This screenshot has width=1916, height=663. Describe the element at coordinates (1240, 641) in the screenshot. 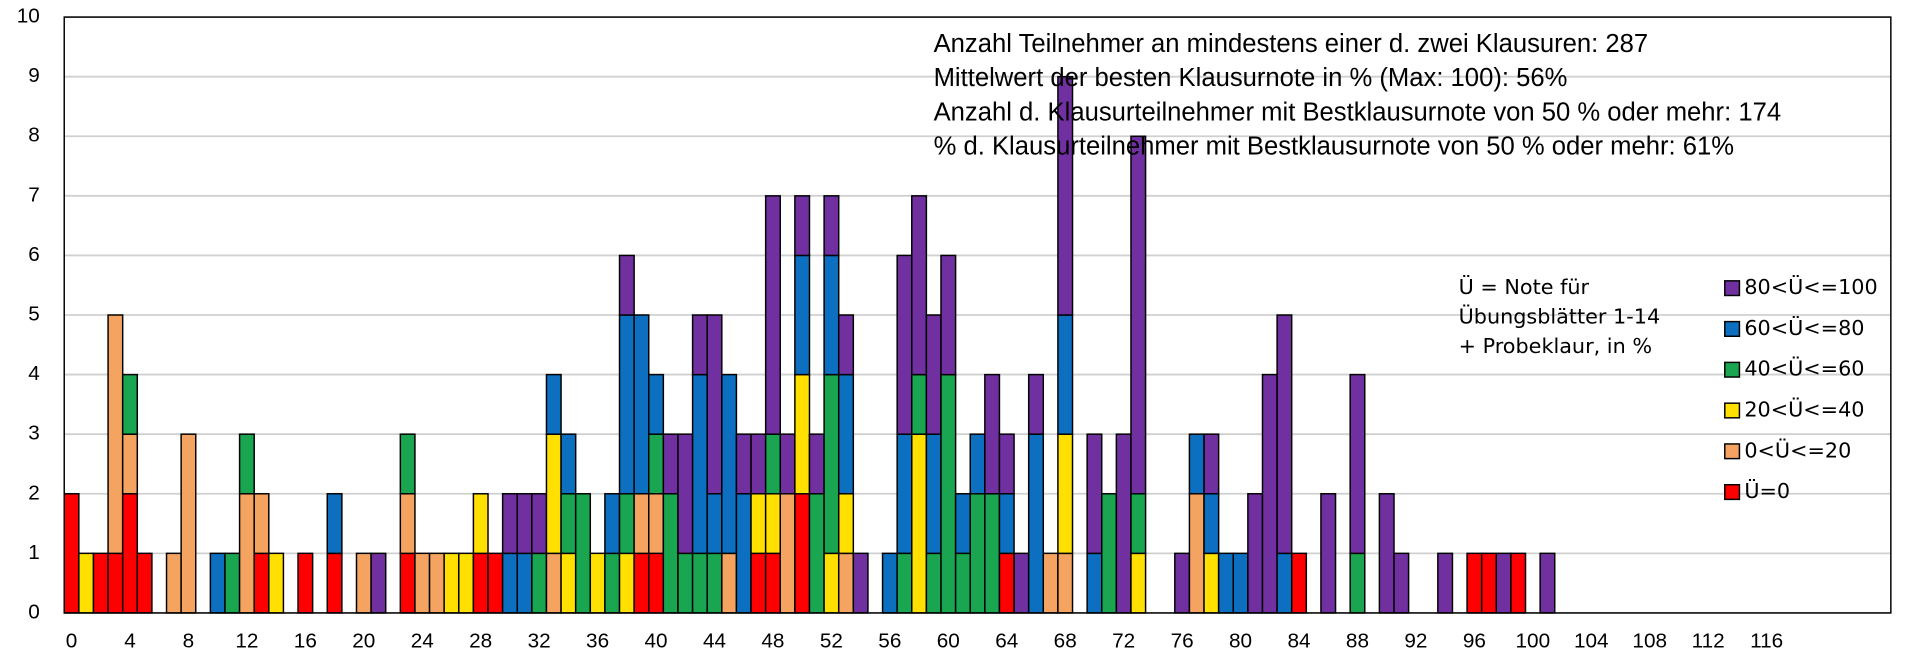

I see `x-tick-label: 80` at that location.